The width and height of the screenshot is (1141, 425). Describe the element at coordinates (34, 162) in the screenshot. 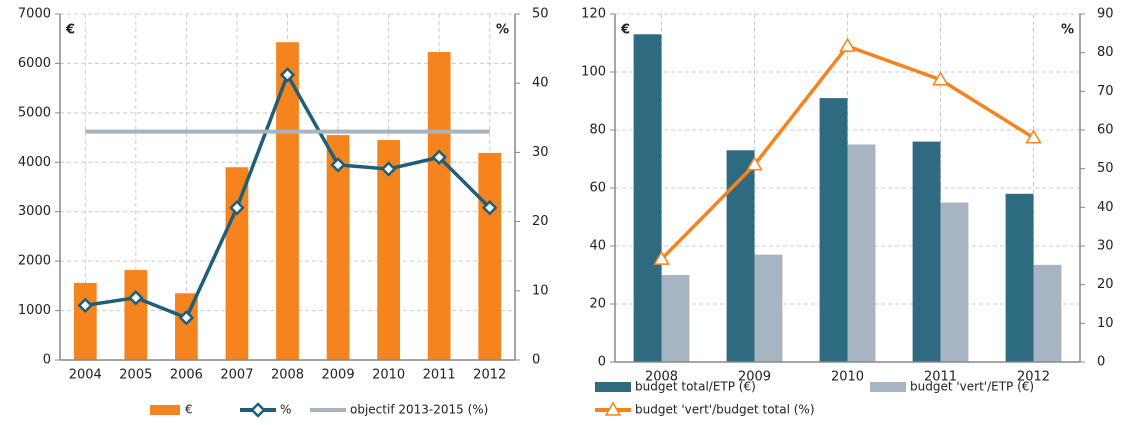

I see `y-tick-label: 4000` at that location.